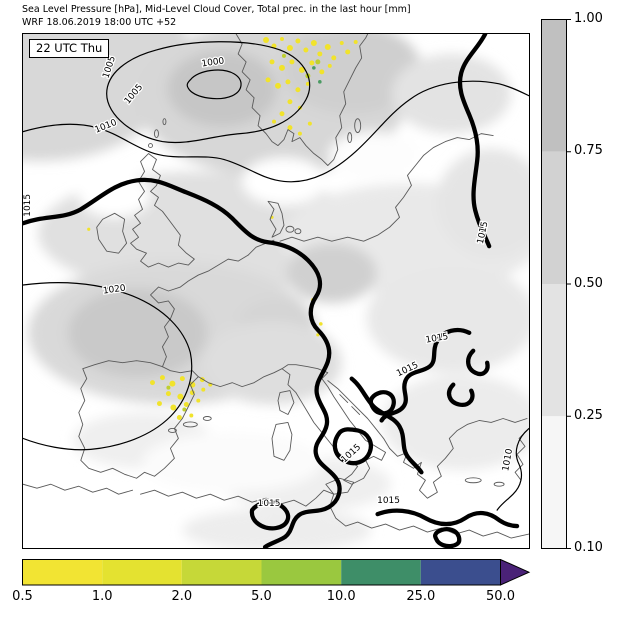 The width and height of the screenshot is (618, 621). What do you see at coordinates (341, 596) in the screenshot?
I see `precip-colorbar-tick-label: 10.0` at bounding box center [341, 596].